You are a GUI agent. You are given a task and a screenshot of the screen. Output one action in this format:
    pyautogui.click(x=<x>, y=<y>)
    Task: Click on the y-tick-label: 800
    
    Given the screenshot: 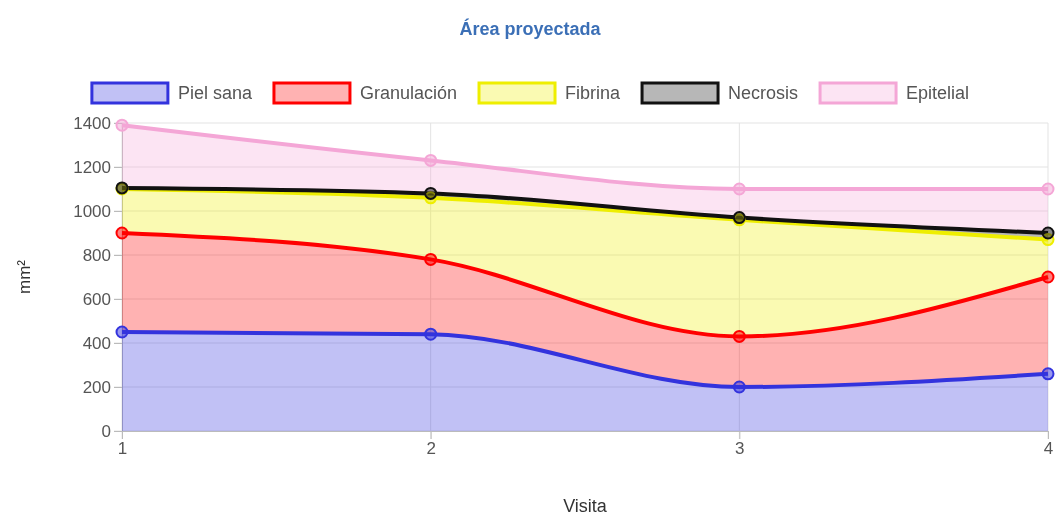 What is the action you would take?
    pyautogui.click(x=96, y=255)
    